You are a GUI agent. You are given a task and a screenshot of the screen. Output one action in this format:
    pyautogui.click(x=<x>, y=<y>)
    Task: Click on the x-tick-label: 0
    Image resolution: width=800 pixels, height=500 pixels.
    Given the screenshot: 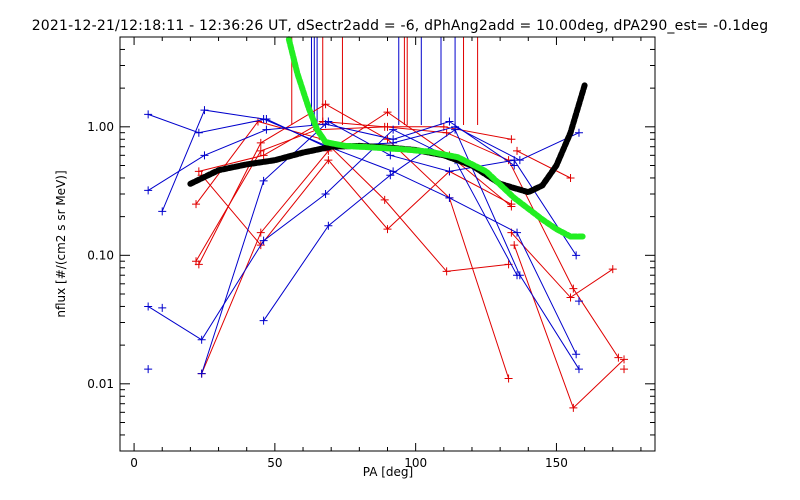 What is the action you would take?
    pyautogui.click(x=134, y=463)
    